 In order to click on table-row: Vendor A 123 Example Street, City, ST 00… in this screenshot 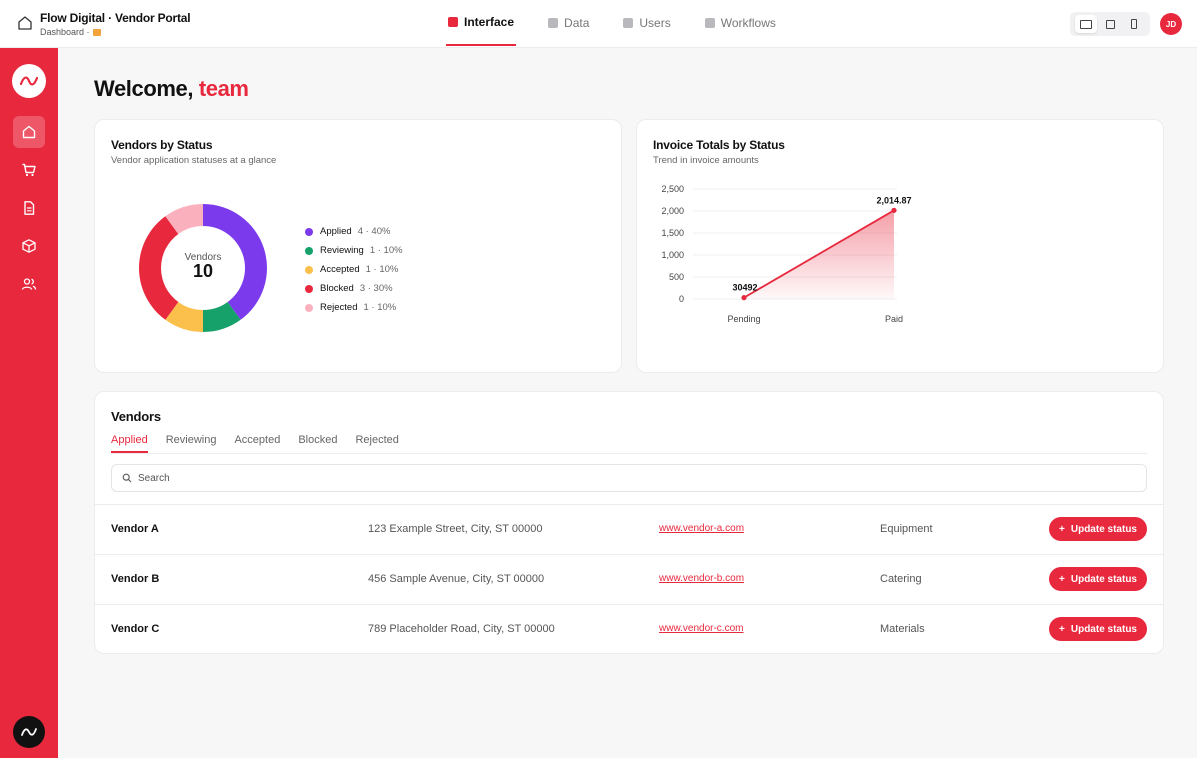, I will do `click(629, 529)`.